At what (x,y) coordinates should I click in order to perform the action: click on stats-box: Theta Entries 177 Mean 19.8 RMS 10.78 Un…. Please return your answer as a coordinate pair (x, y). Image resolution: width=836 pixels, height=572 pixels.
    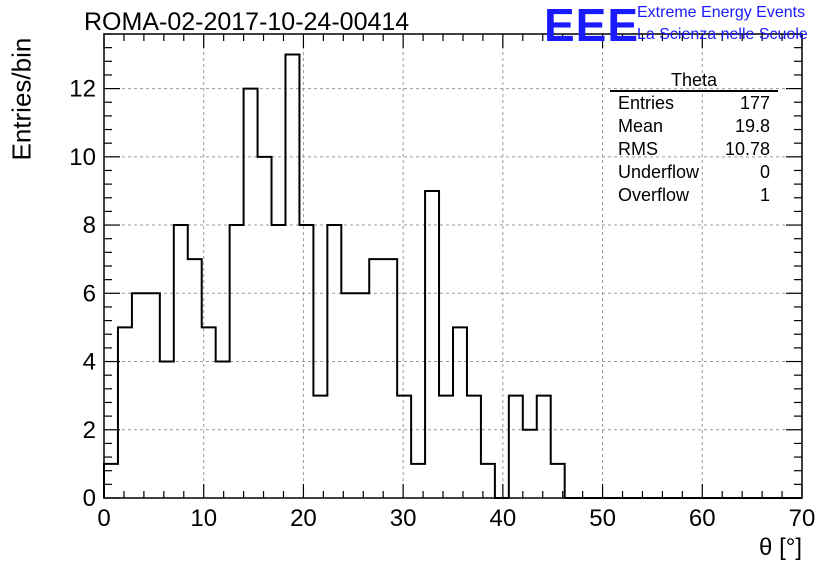
    Looking at the image, I should click on (694, 138).